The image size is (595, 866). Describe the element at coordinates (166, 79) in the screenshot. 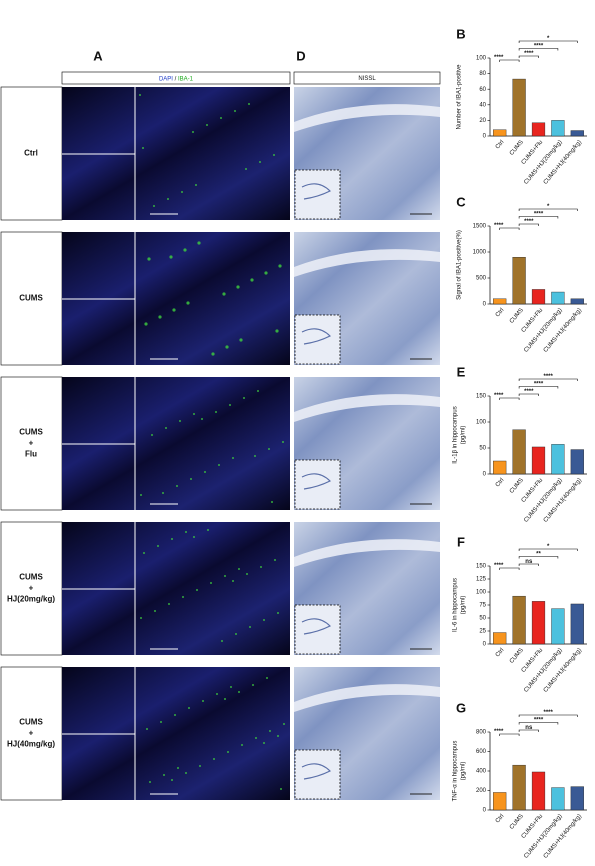

I see `header-dapi: DAPI` at that location.